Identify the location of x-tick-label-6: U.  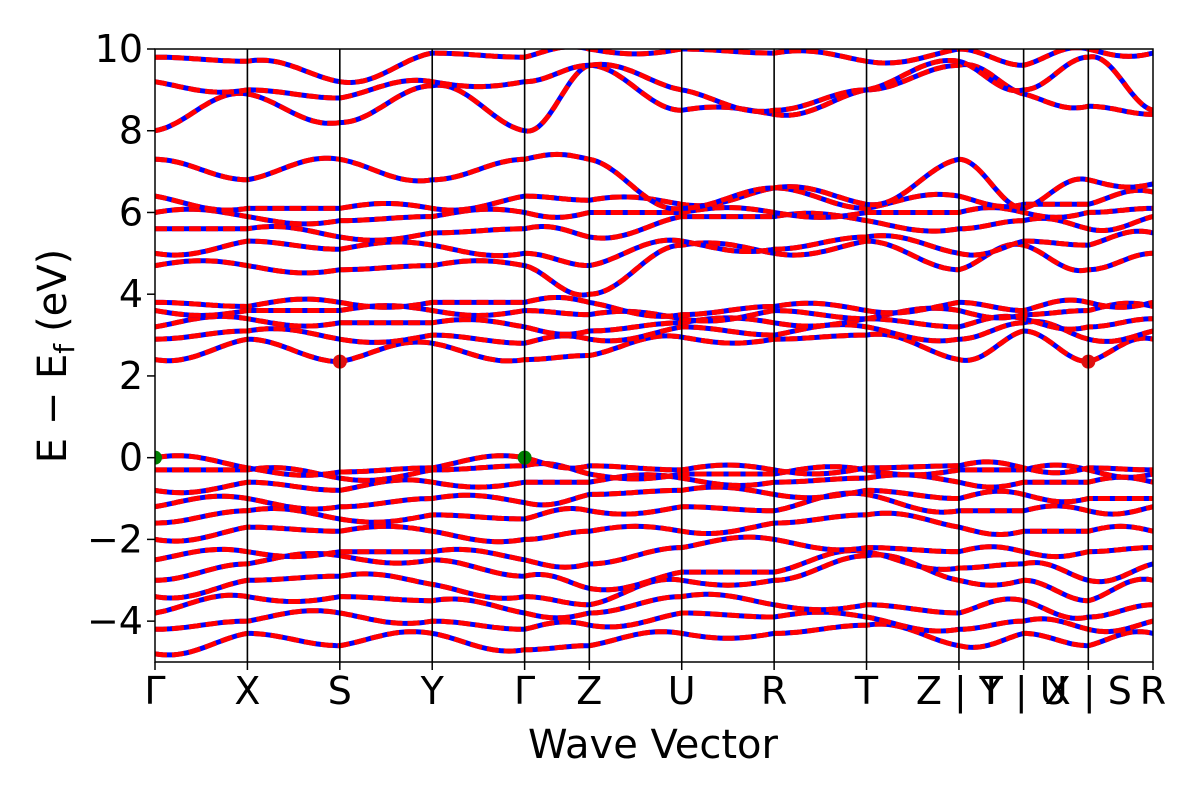
(682, 691).